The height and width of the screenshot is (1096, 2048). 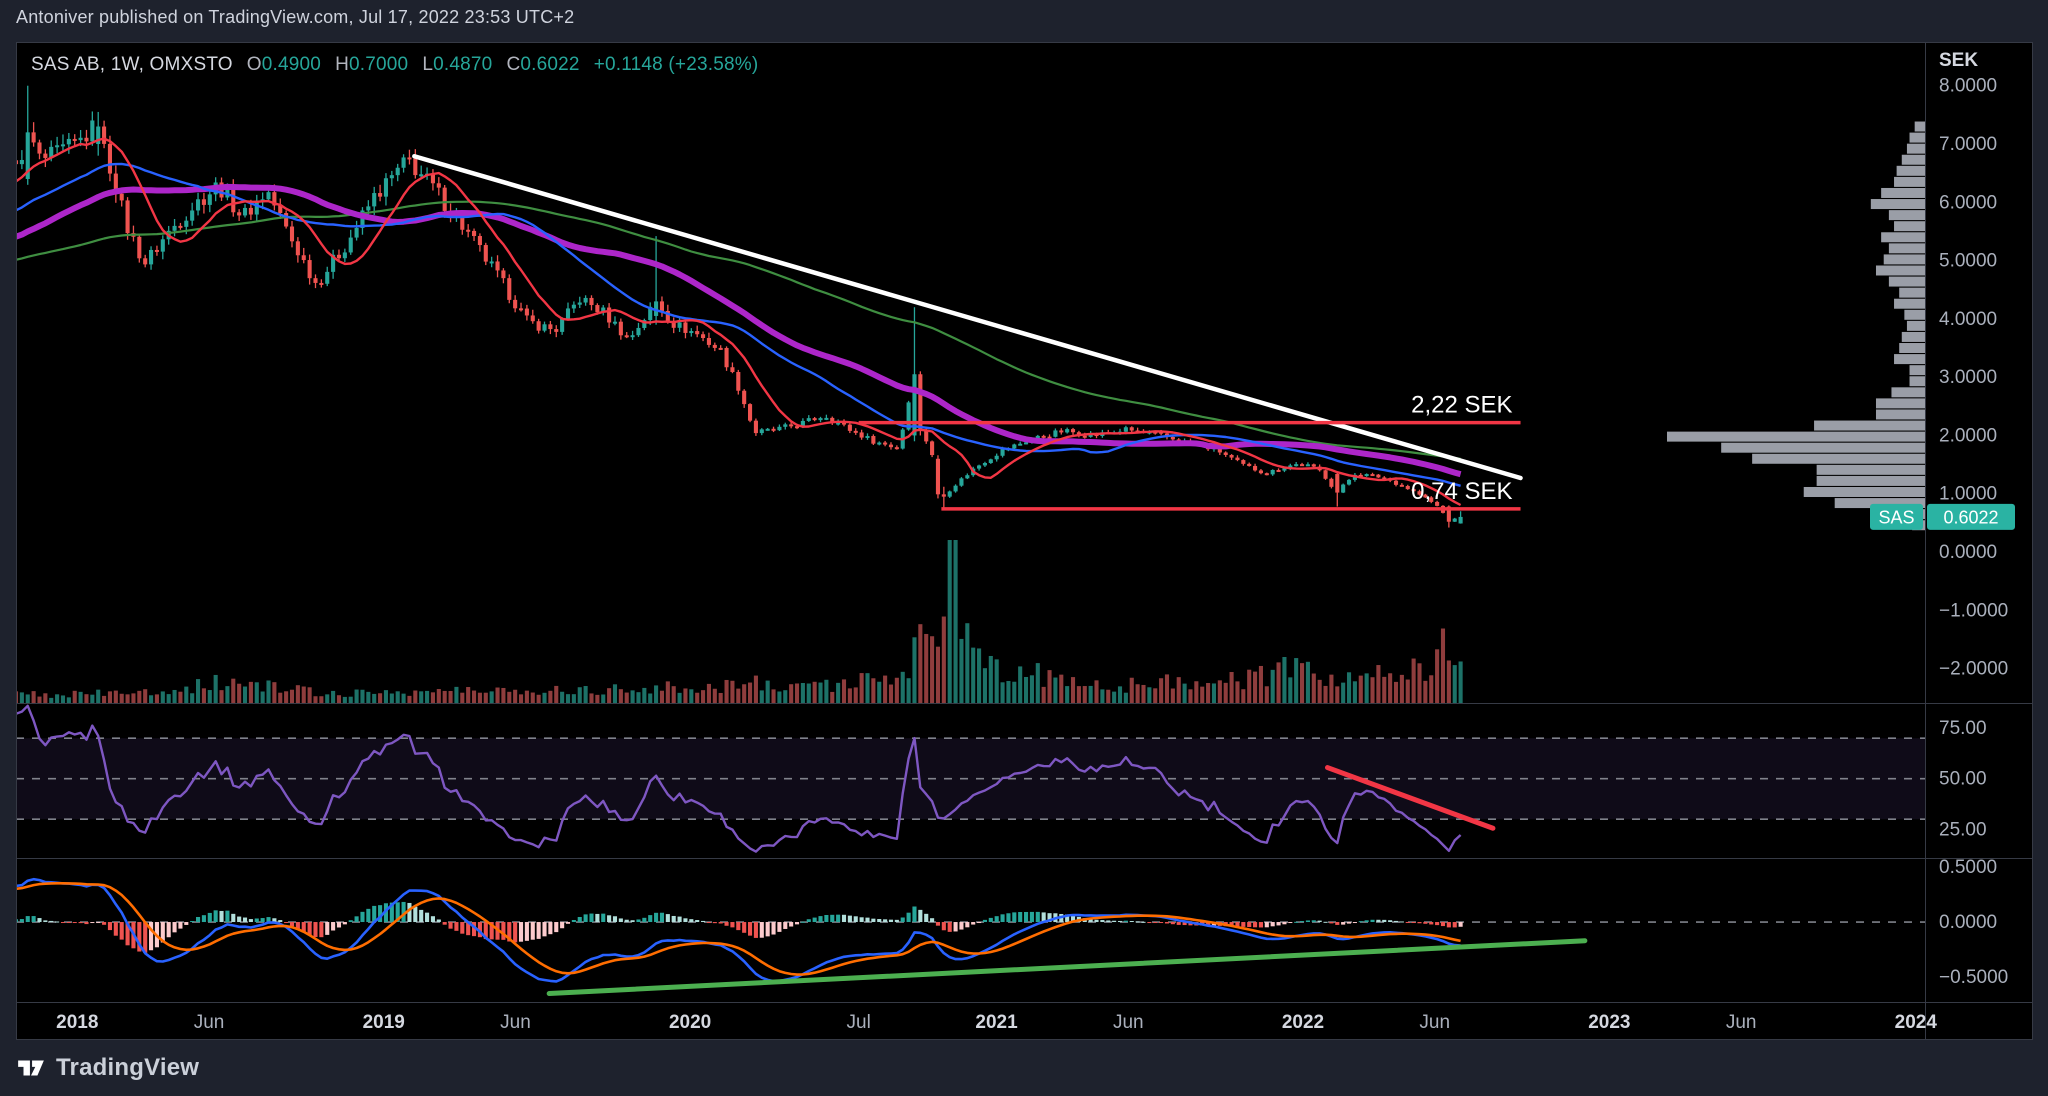 I want to click on level-label: 0,74 SEK, so click(x=1461, y=491).